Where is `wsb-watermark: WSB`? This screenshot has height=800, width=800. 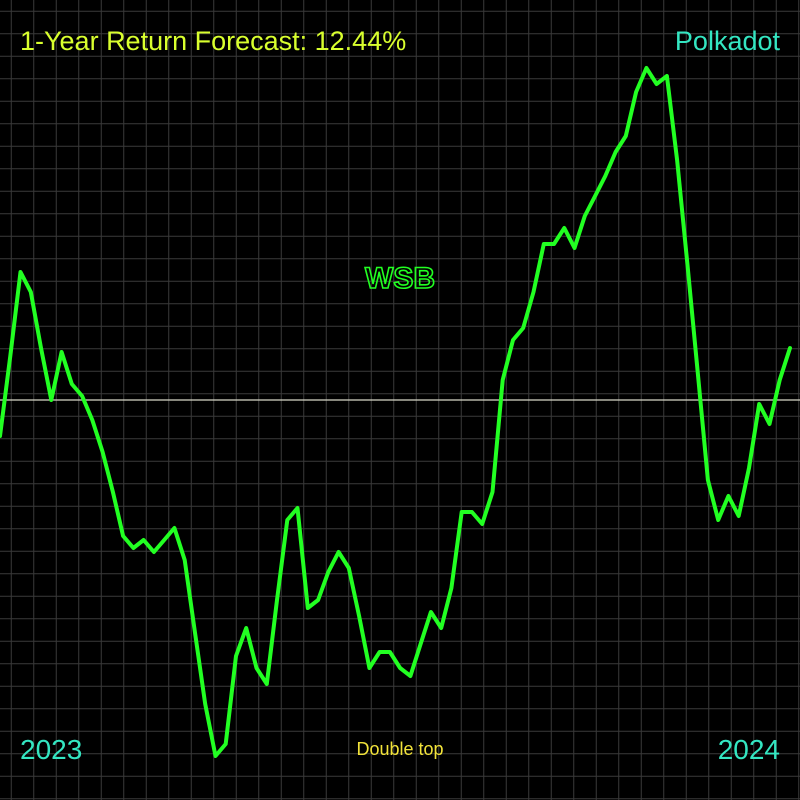
wsb-watermark: WSB is located at coordinates (400, 278).